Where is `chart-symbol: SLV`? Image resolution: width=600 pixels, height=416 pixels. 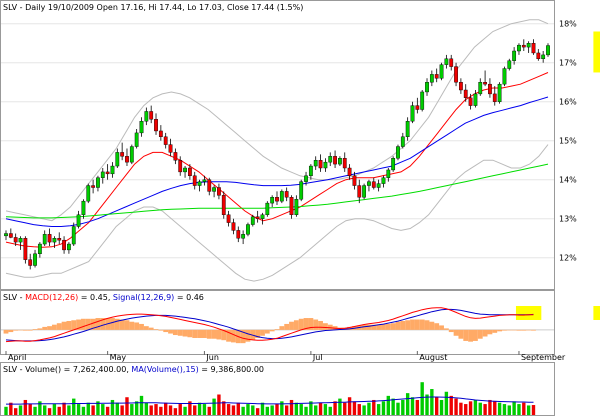 chart-symbol: SLV is located at coordinates (10, 7).